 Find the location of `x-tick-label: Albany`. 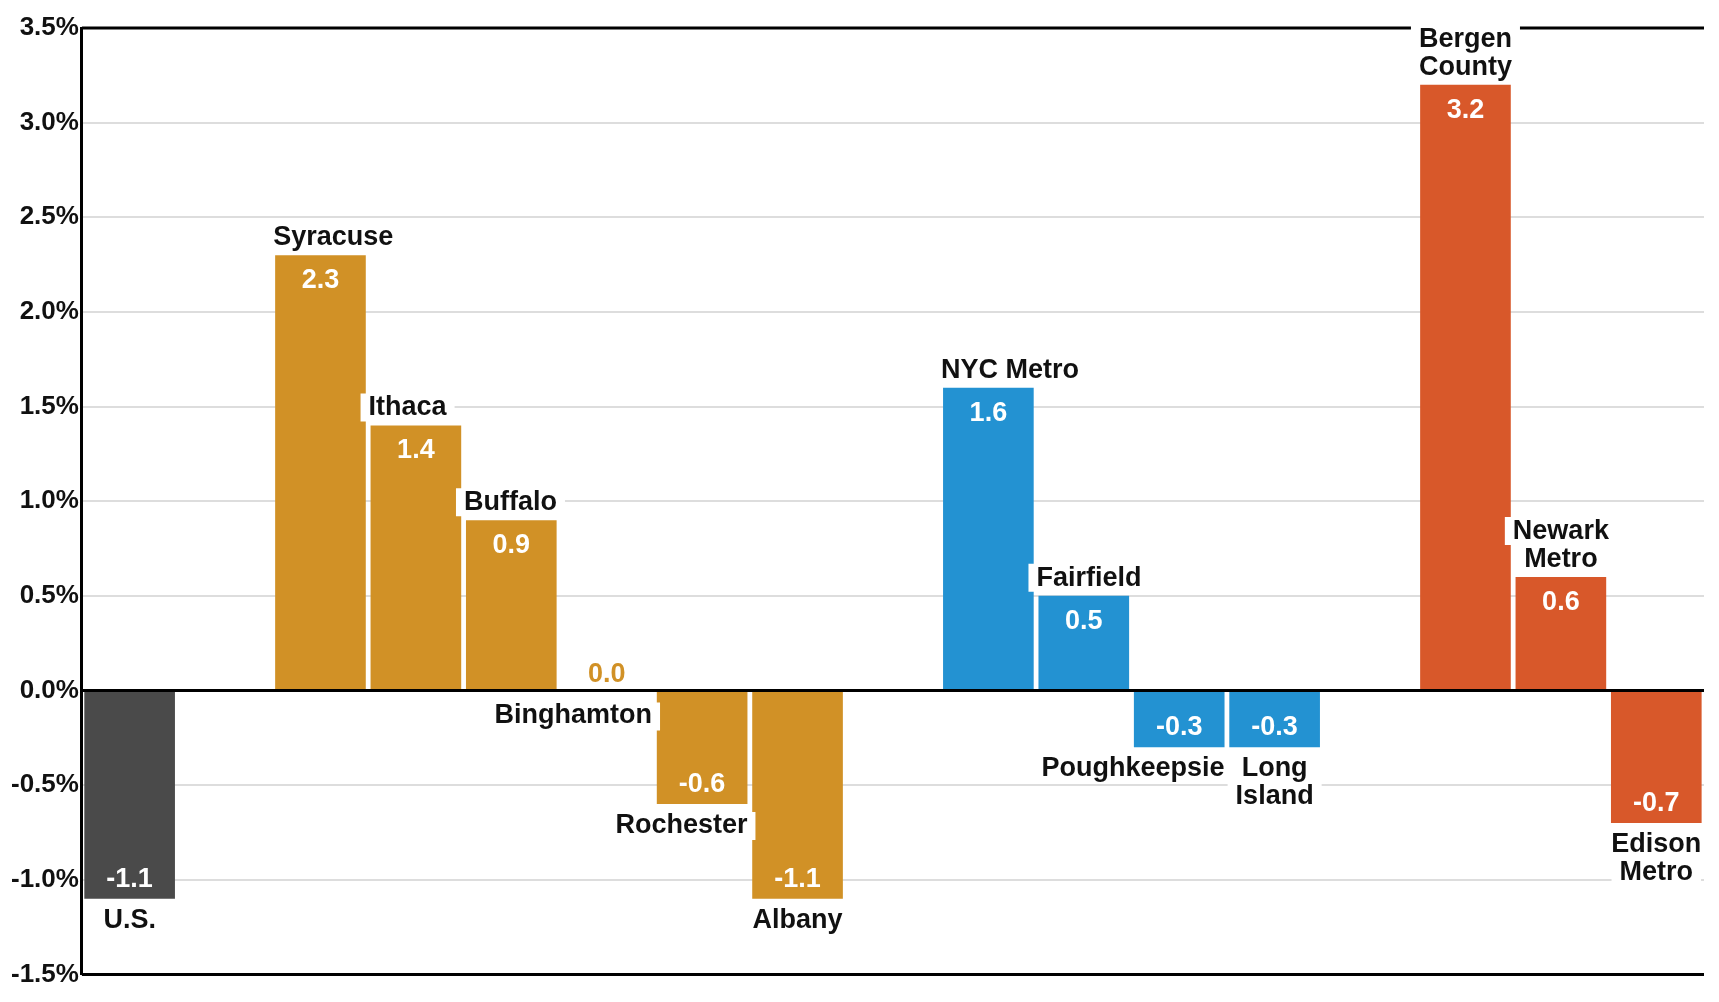

x-tick-label: Albany is located at coordinates (797, 918).